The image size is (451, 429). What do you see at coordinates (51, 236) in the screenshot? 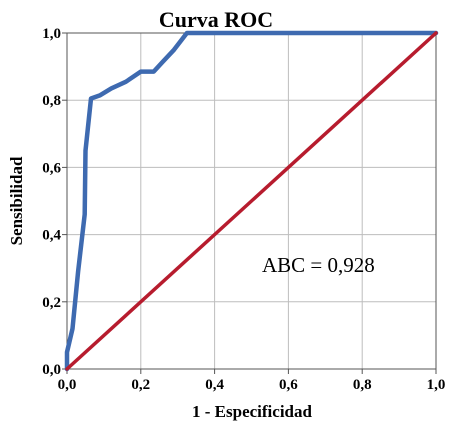
I see `y-tick-label: 0,4` at bounding box center [51, 236].